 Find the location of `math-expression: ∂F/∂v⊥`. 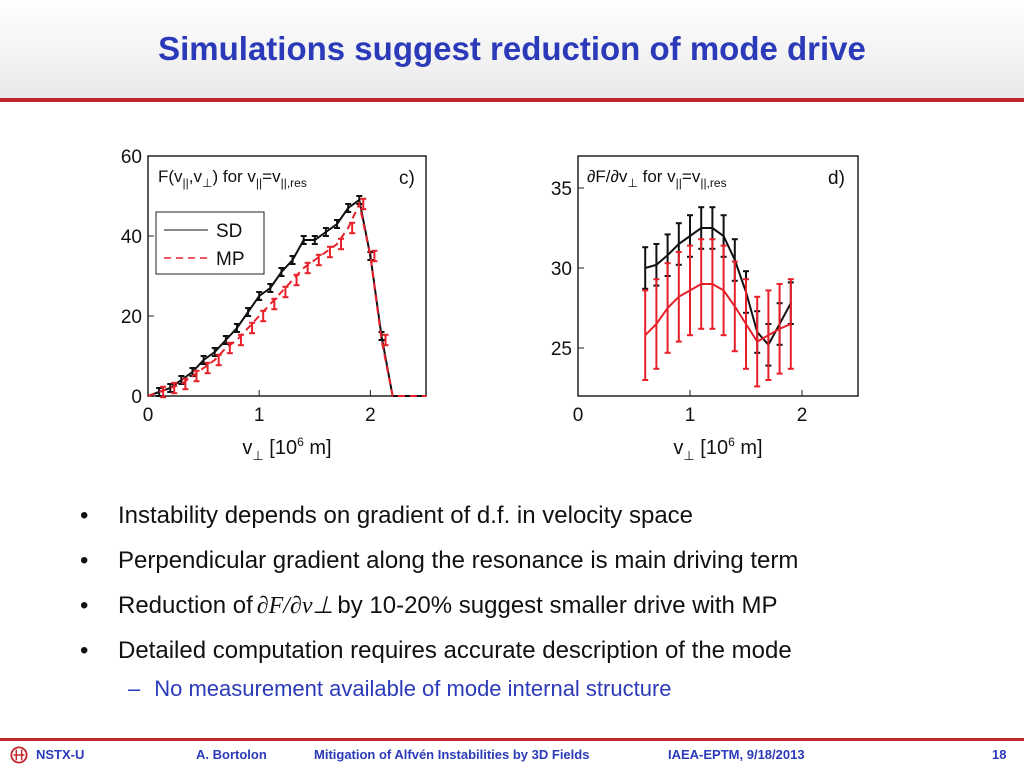

math-expression: ∂F/∂v⊥ is located at coordinates (295, 606).